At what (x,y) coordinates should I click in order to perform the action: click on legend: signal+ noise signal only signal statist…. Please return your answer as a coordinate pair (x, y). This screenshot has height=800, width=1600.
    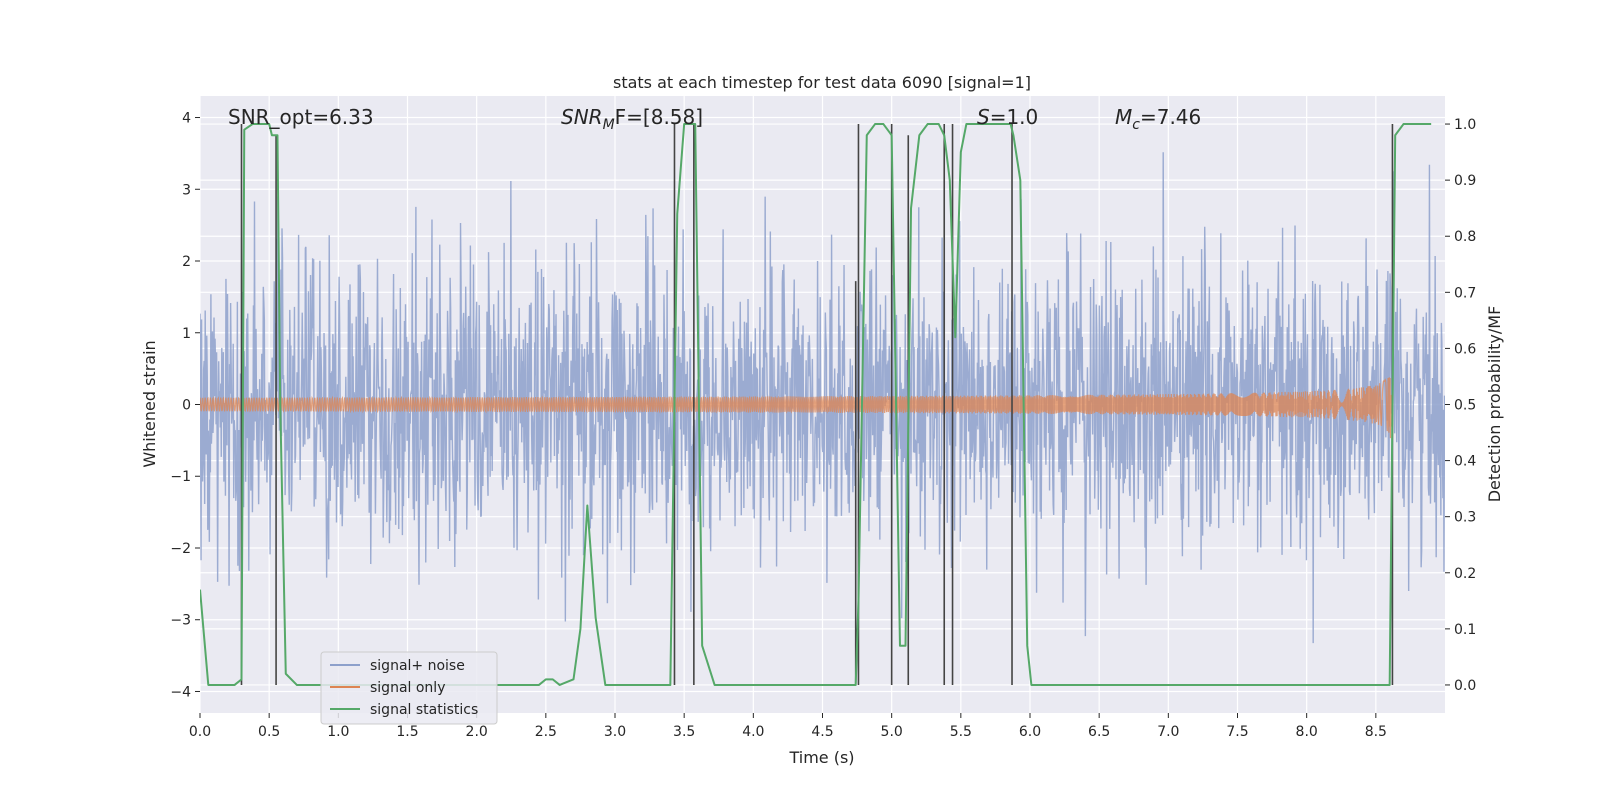
    Looking at the image, I should click on (409, 688).